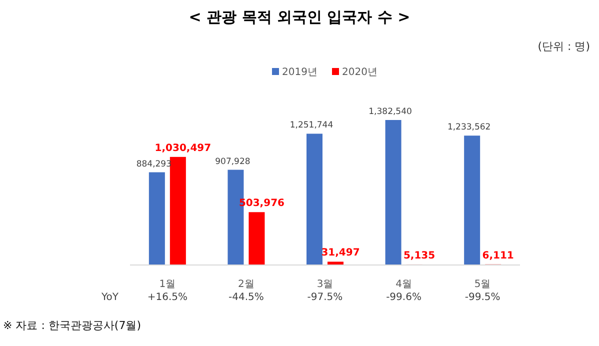 The height and width of the screenshot is (346, 599). Describe the element at coordinates (404, 284) in the screenshot. I see `x-tick-label: 4월` at that location.